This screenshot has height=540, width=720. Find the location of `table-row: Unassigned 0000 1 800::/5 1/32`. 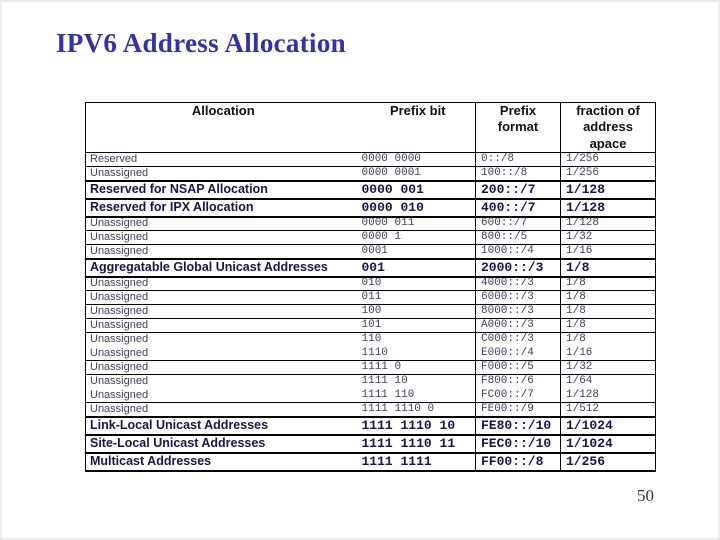

table-row: Unassigned 0000 1 800::/5 1/32 is located at coordinates (370, 237).